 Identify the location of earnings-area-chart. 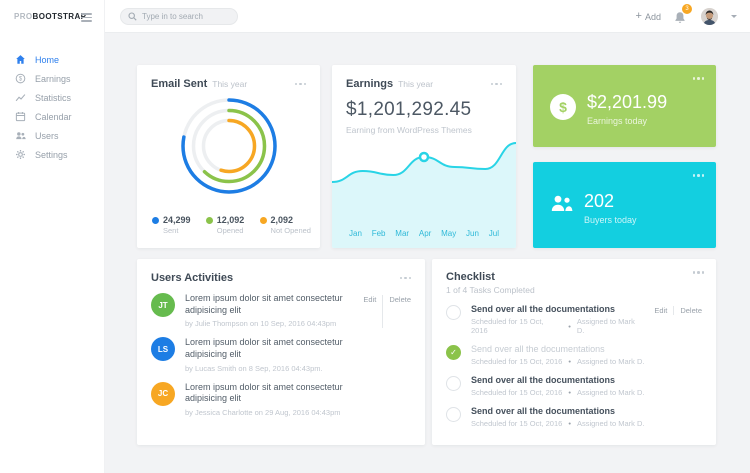
(424, 171).